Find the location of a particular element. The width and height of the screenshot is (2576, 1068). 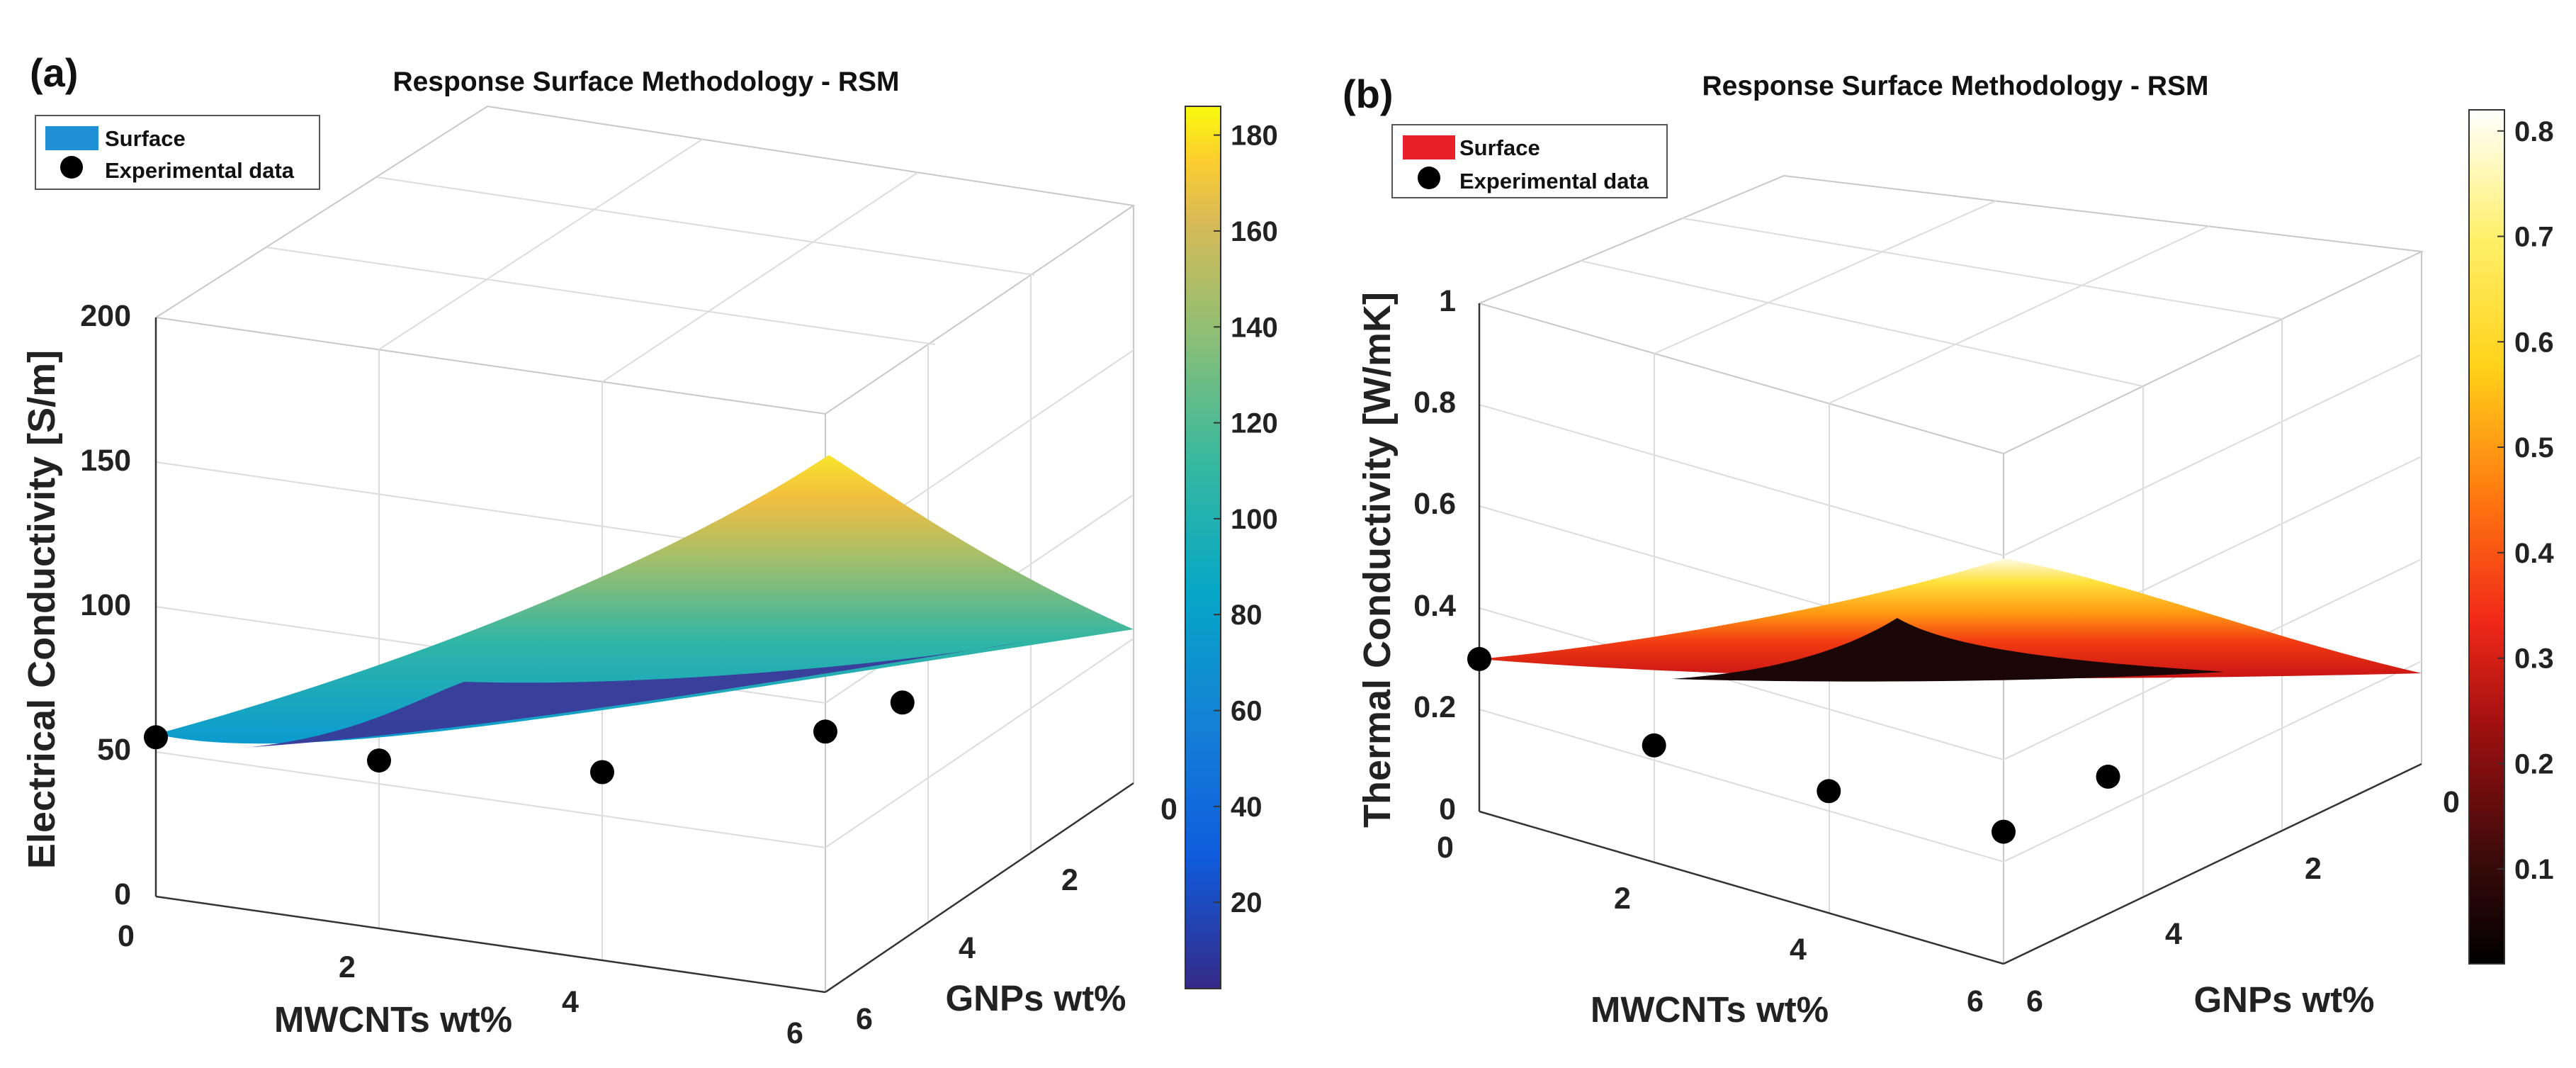

panel-a-z-ticks: 0 50 100 150 200 is located at coordinates (105, 605).